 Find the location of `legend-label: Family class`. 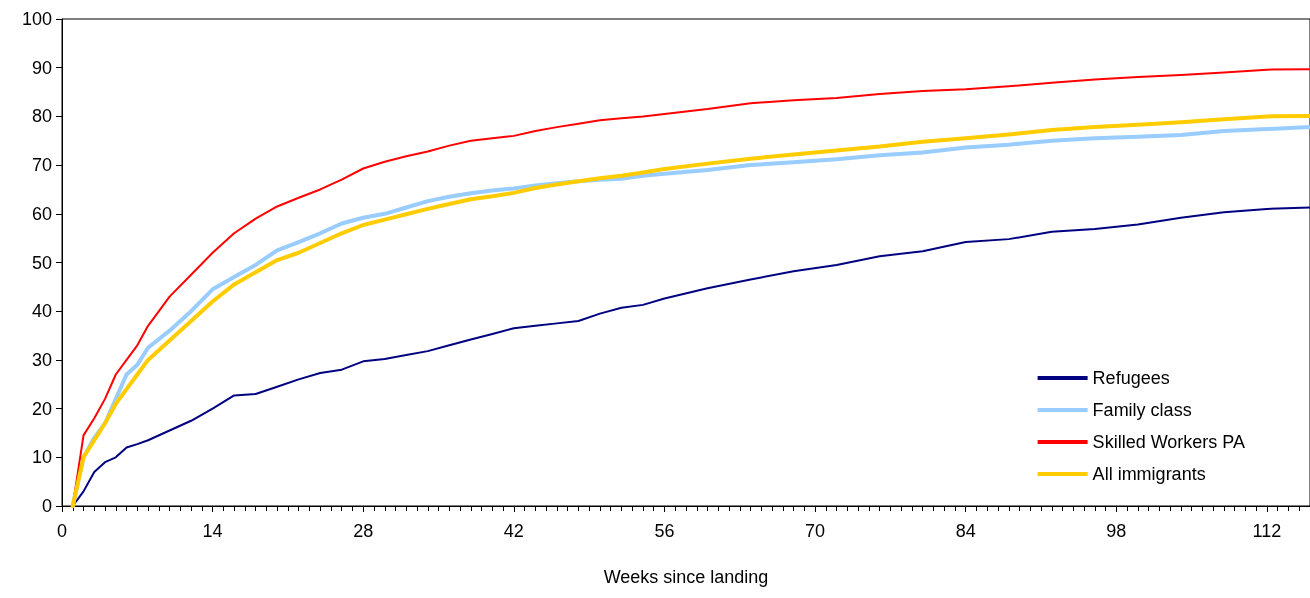

legend-label: Family class is located at coordinates (1142, 410).